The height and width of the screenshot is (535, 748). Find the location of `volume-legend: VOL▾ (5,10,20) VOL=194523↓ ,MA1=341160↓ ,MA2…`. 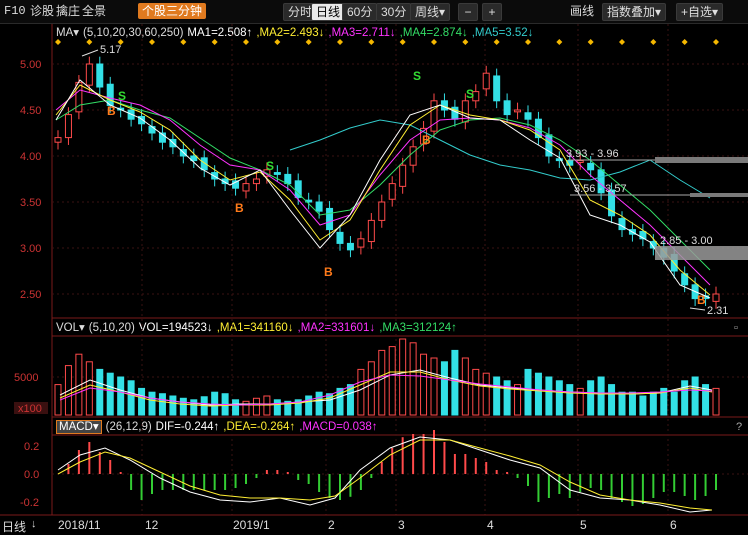

volume-legend: VOL▾ (5,10,20) VOL=194523↓ ,MA1=341160↓ ,MA2… is located at coordinates (258, 328).